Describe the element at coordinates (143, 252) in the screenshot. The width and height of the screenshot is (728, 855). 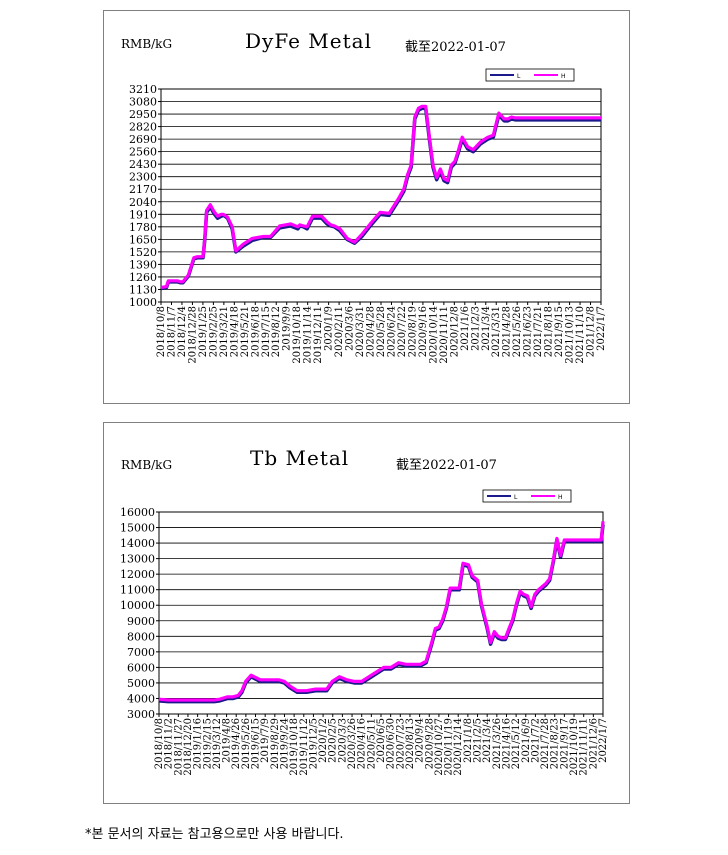
I see `y-tick-label: 1520` at that location.